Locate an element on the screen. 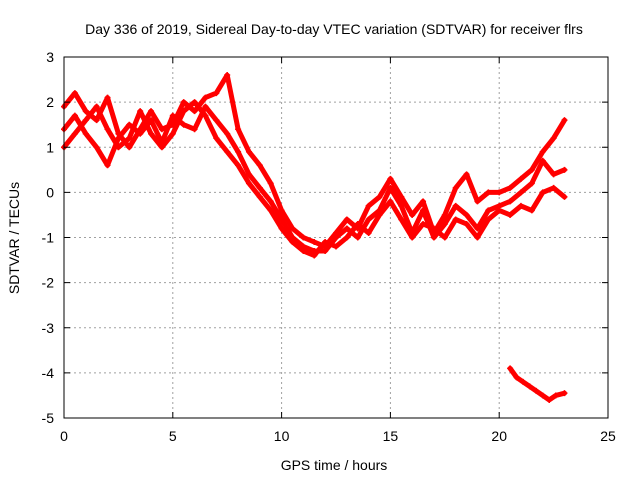 Image resolution: width=640 pixels, height=480 pixels. y-axis-label: SDTVAR / TECUs is located at coordinates (14, 238).